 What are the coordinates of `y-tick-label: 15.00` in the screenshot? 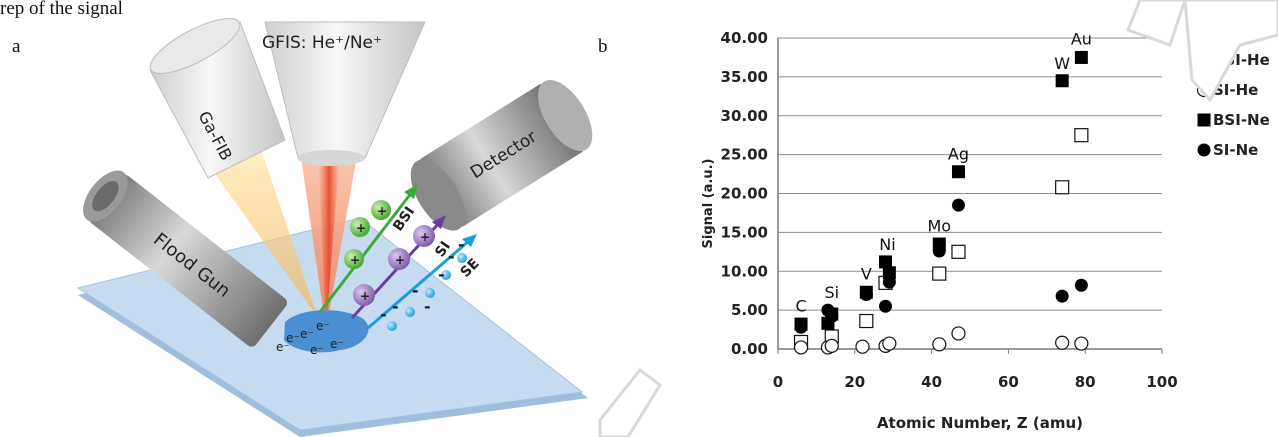 It's located at (744, 232).